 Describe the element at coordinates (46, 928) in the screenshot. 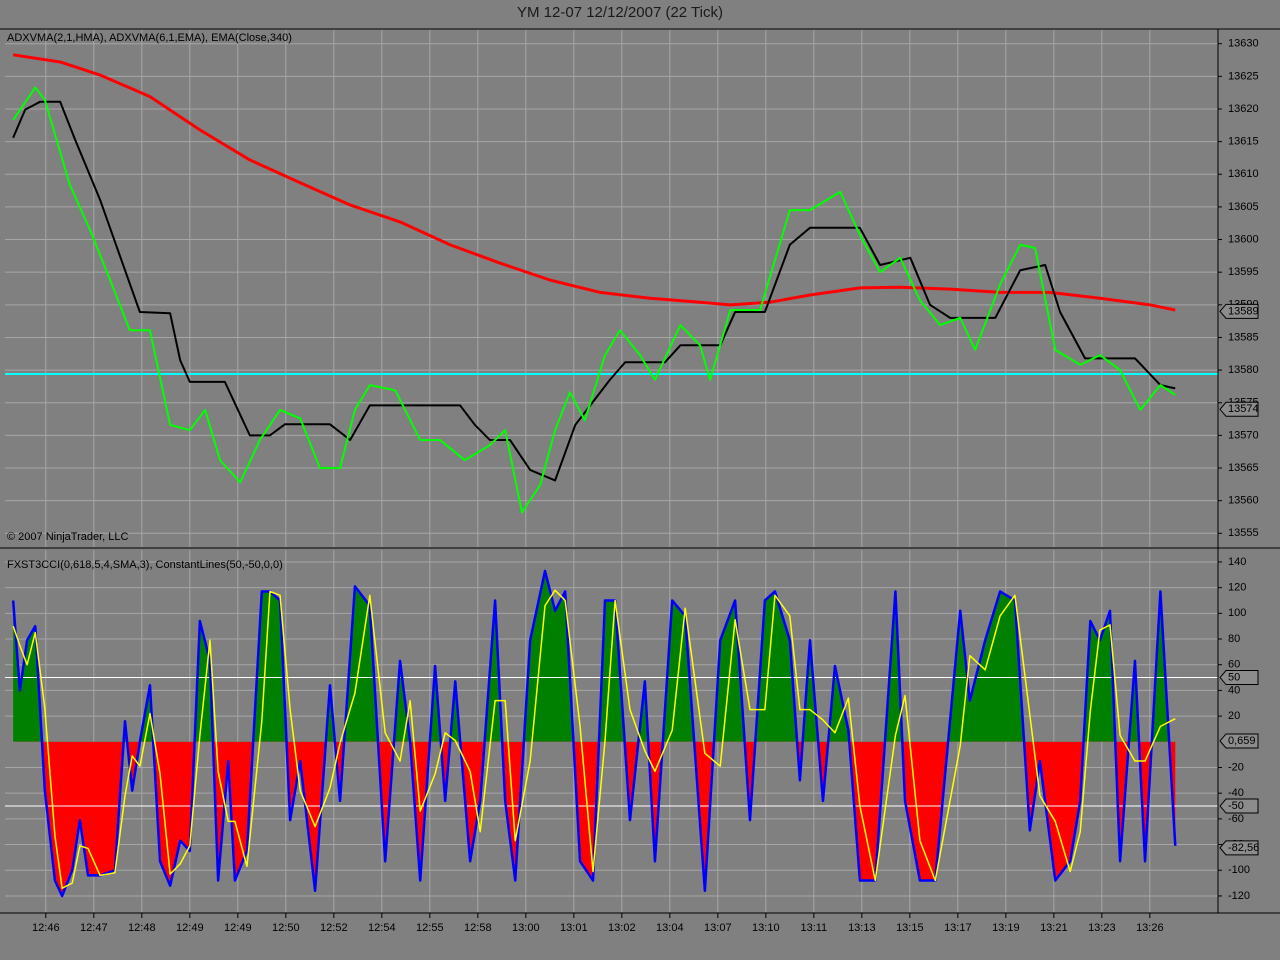

I see `x-tick-label: 12:46` at that location.